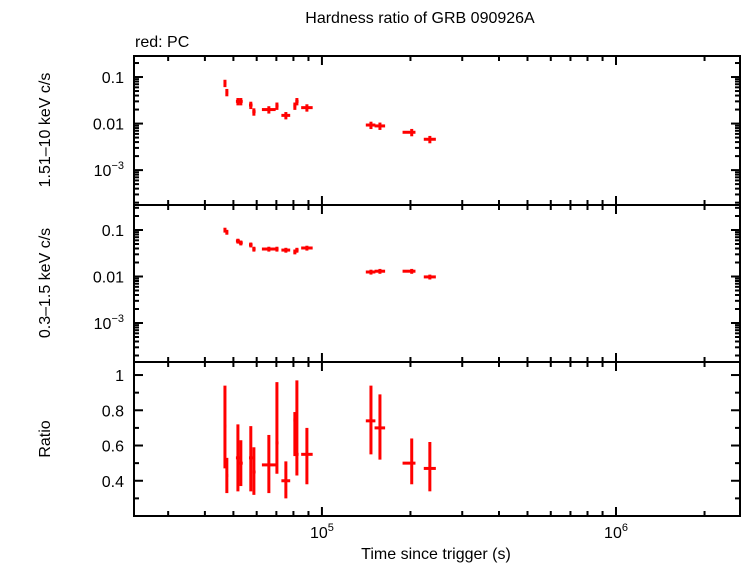 Image resolution: width=742 pixels, height=571 pixels. I want to click on y-tick-label: 1, so click(119, 376).